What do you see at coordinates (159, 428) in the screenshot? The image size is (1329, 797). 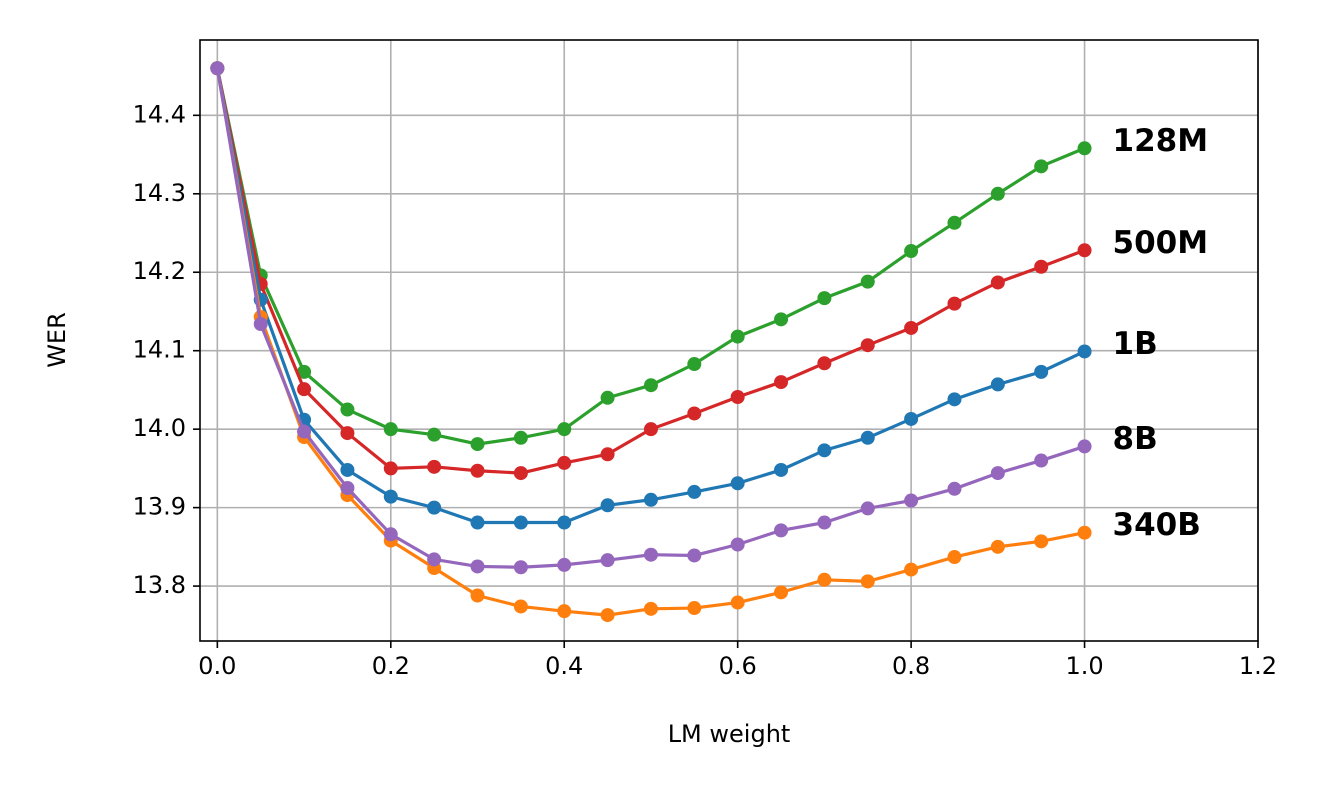 I see `y-tick-label: 14.0` at bounding box center [159, 428].